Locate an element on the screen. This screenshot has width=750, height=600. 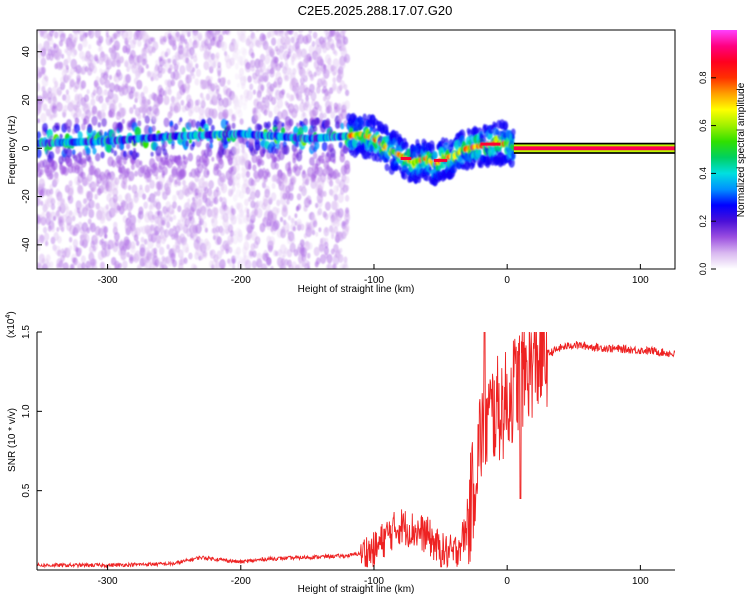
colorbar-ticks: 0.0 0.2 0.4 0.6 0.8 is located at coordinates (707, 174).